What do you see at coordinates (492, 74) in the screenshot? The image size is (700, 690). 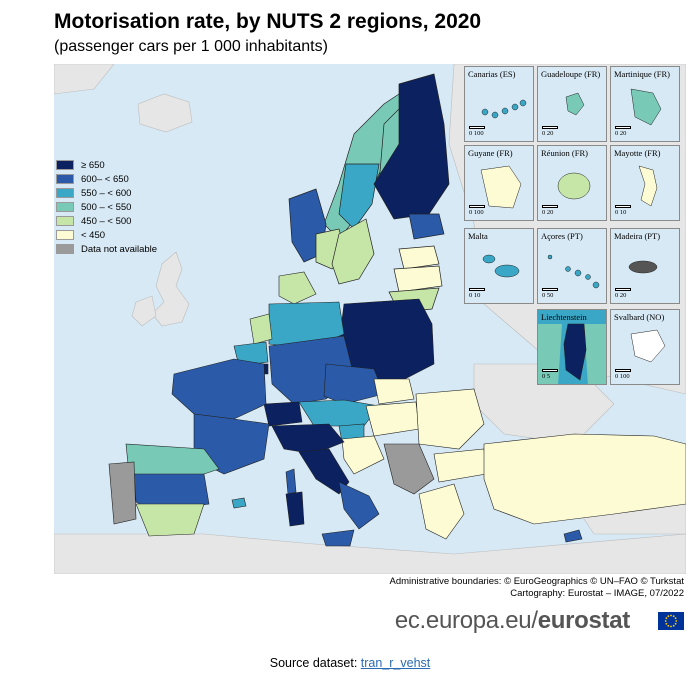 I see `inset-title: Canarias (ES)` at bounding box center [492, 74].